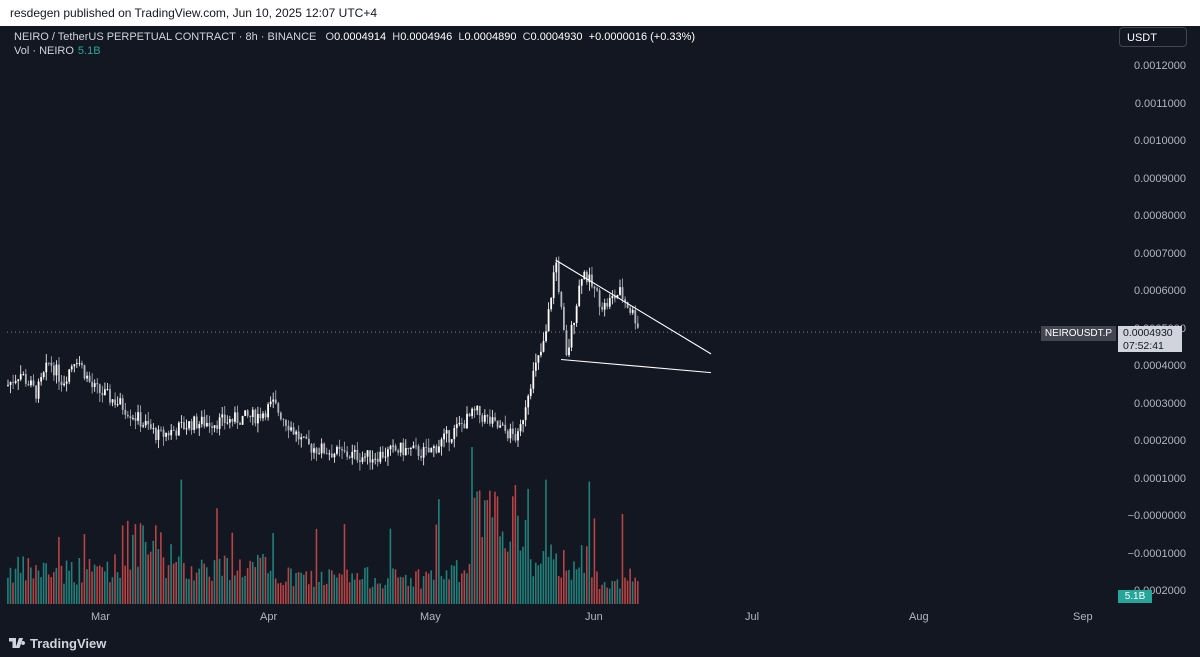  I want to click on price-tick-label: 0.0008000, so click(1160, 216).